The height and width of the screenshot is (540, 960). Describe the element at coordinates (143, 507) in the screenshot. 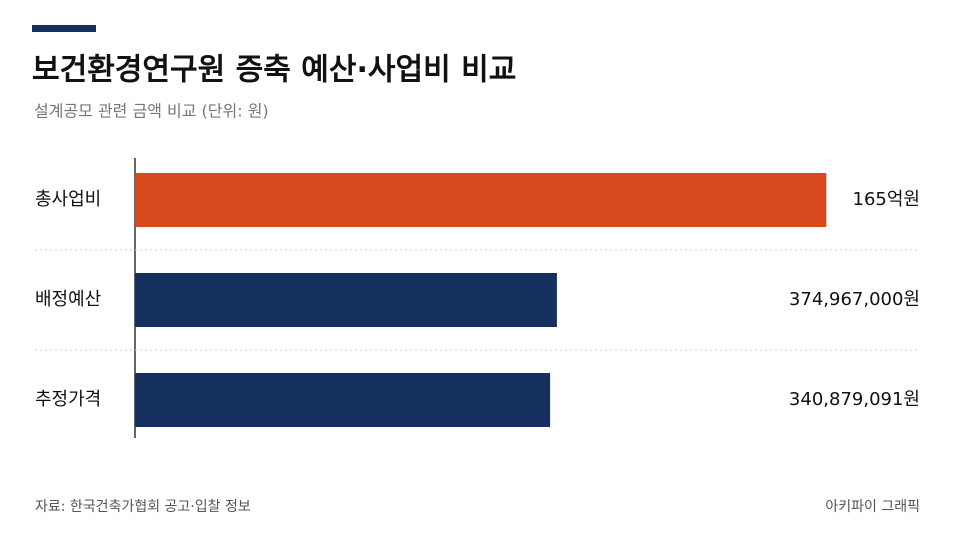

I see `source: 자료: 한국건축가협회 공고·입찰 정보` at that location.